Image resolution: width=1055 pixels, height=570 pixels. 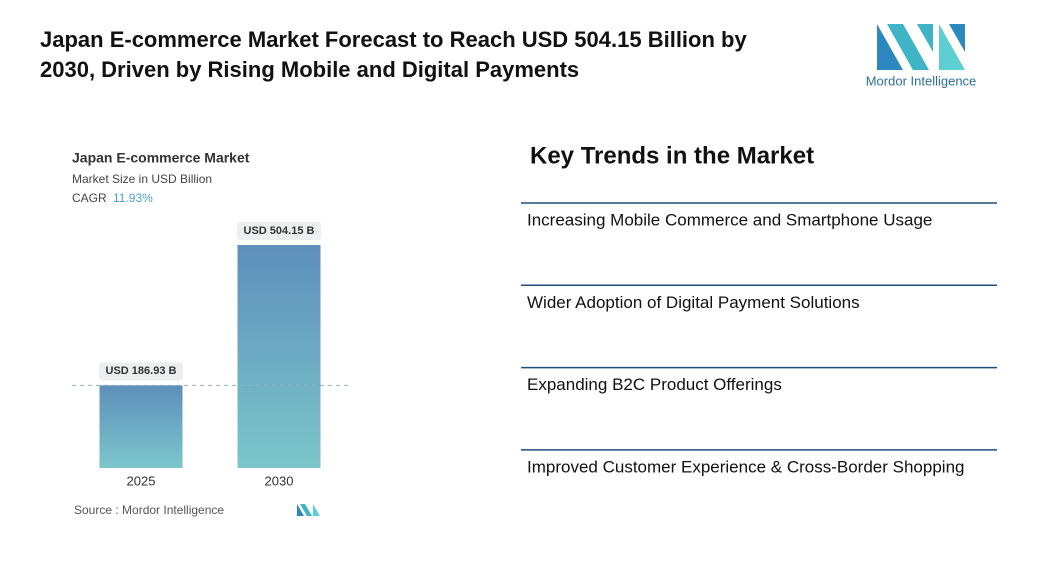 What do you see at coordinates (149, 510) in the screenshot?
I see `source: Source : Mordor Intelligence` at bounding box center [149, 510].